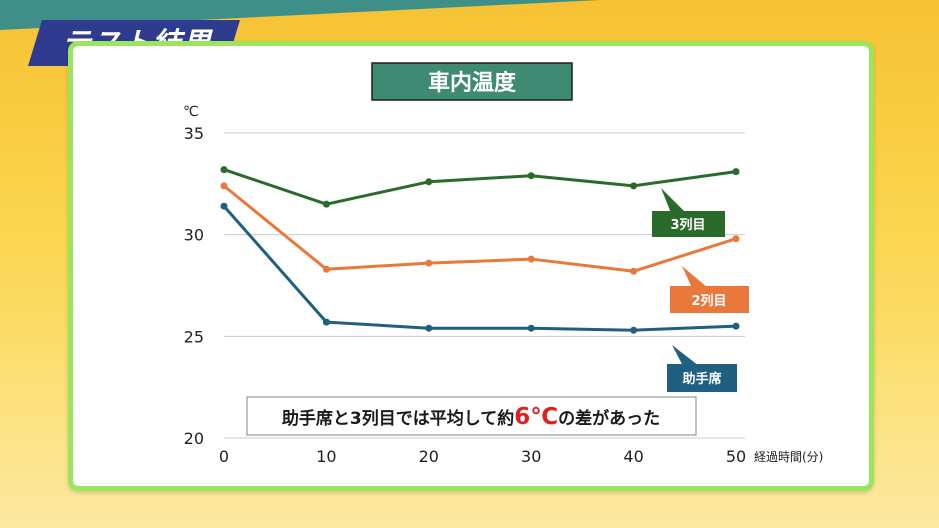 This screenshot has height=528, width=939. Describe the element at coordinates (194, 438) in the screenshot. I see `y-tick-label: 20` at that location.